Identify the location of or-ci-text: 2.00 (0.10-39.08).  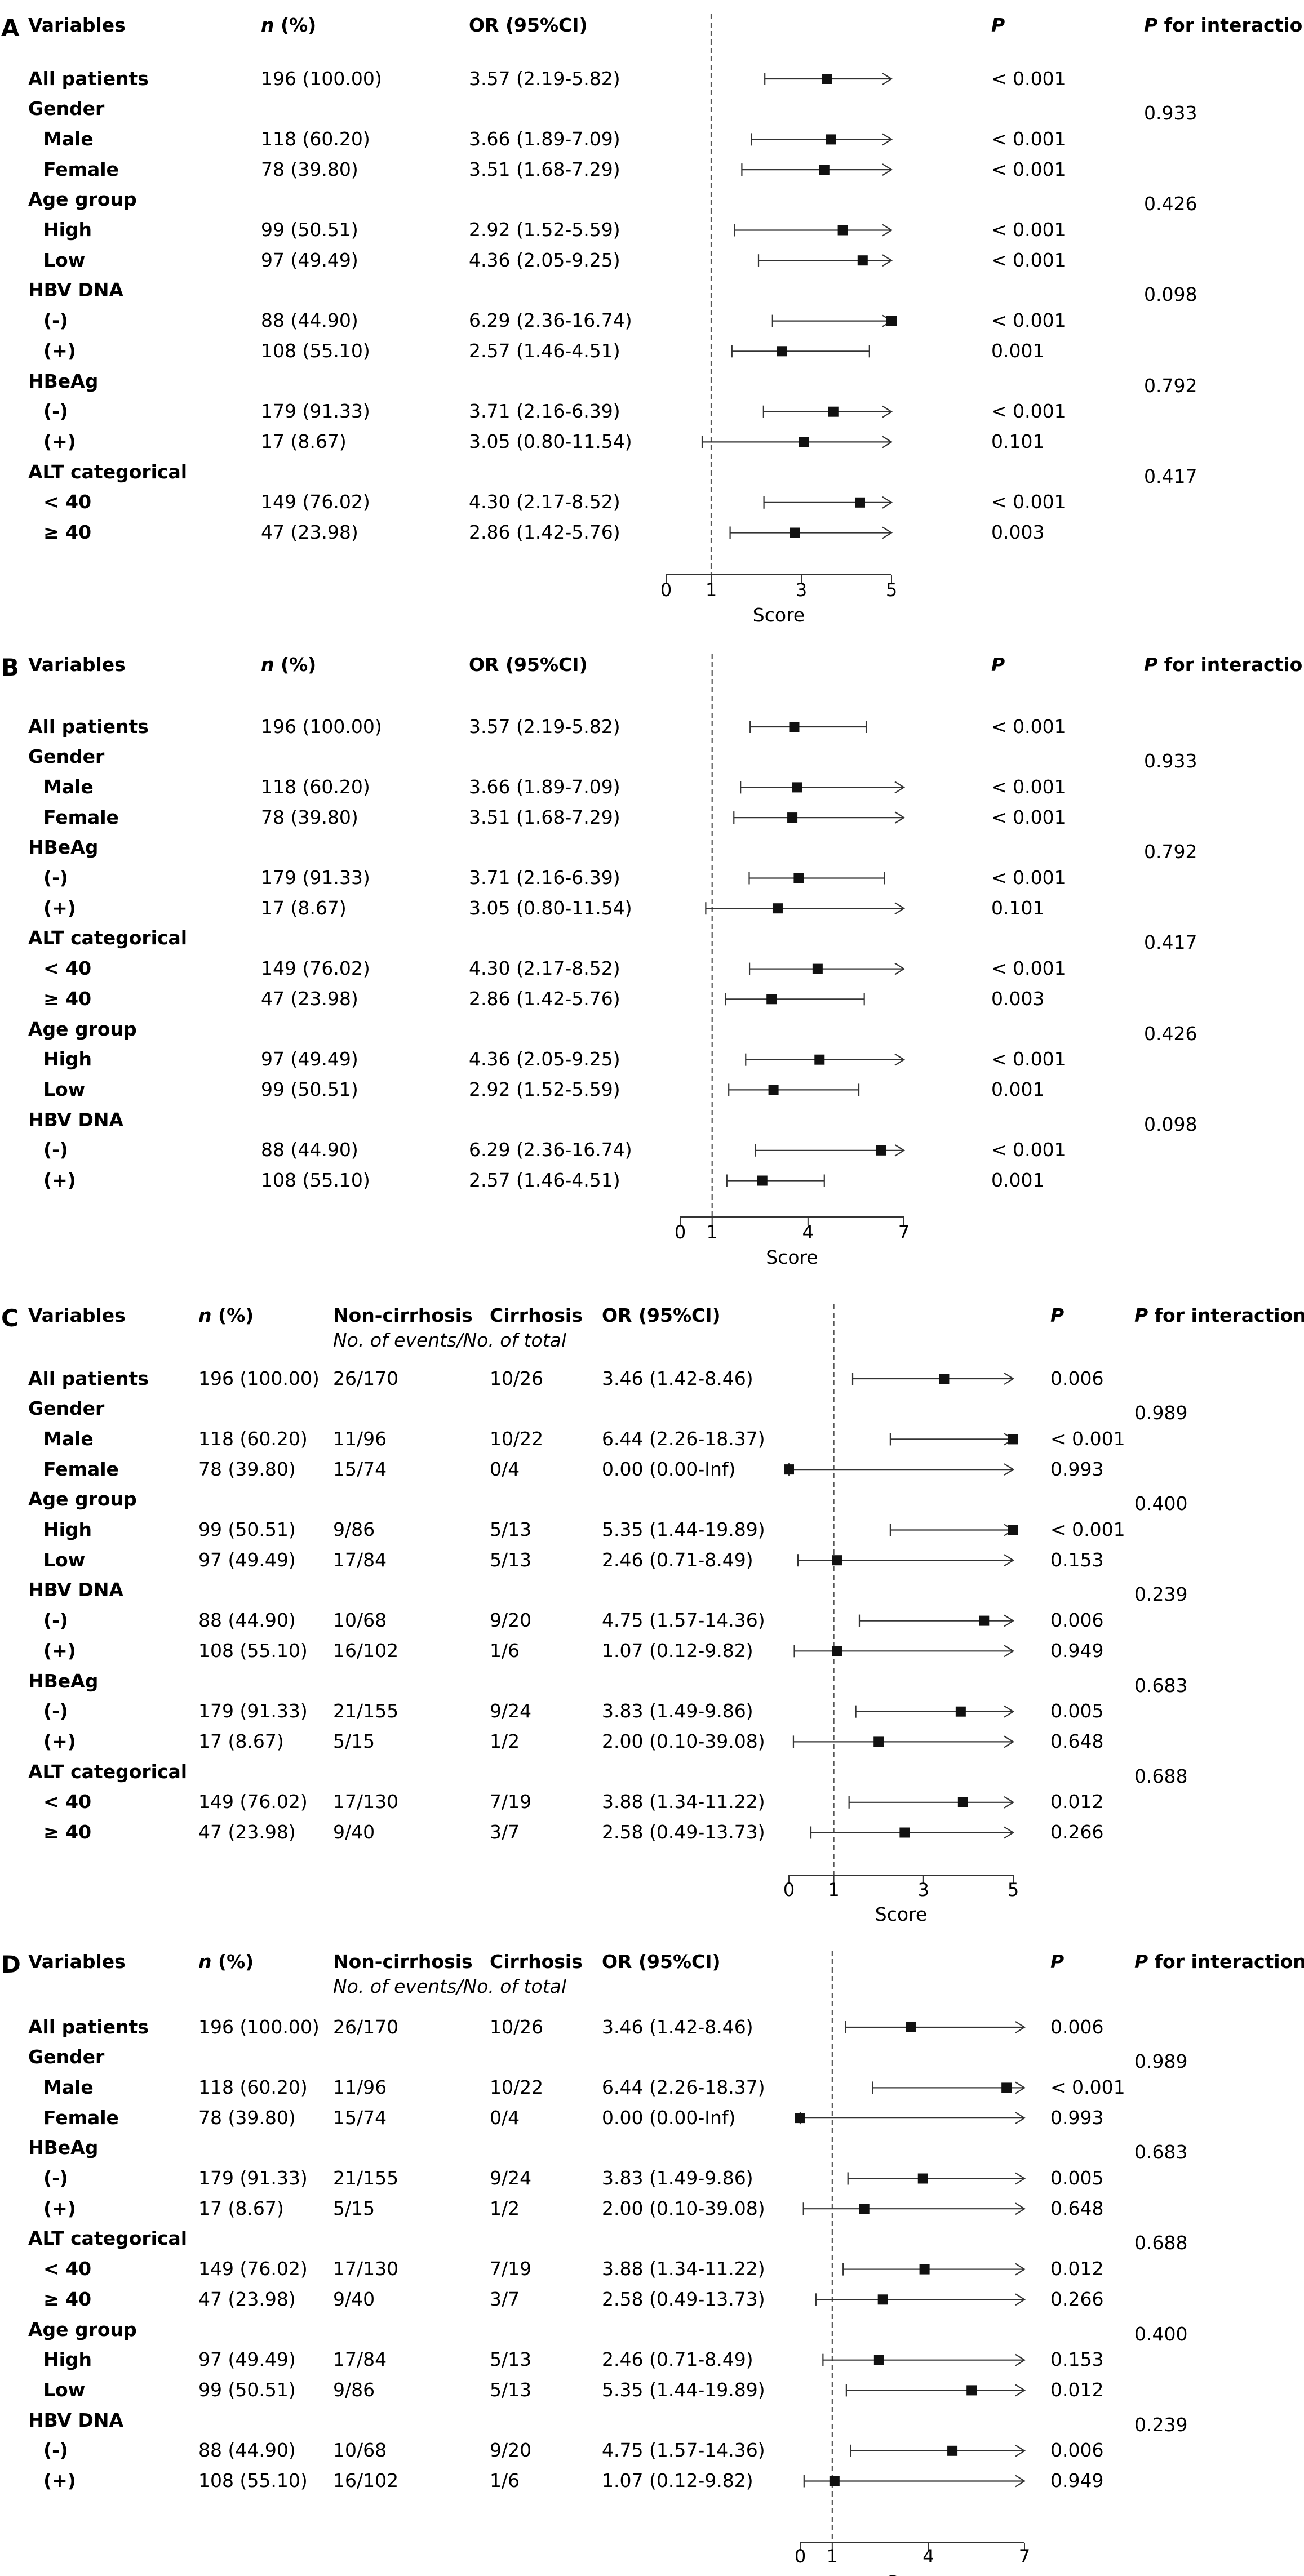
(683, 1741).